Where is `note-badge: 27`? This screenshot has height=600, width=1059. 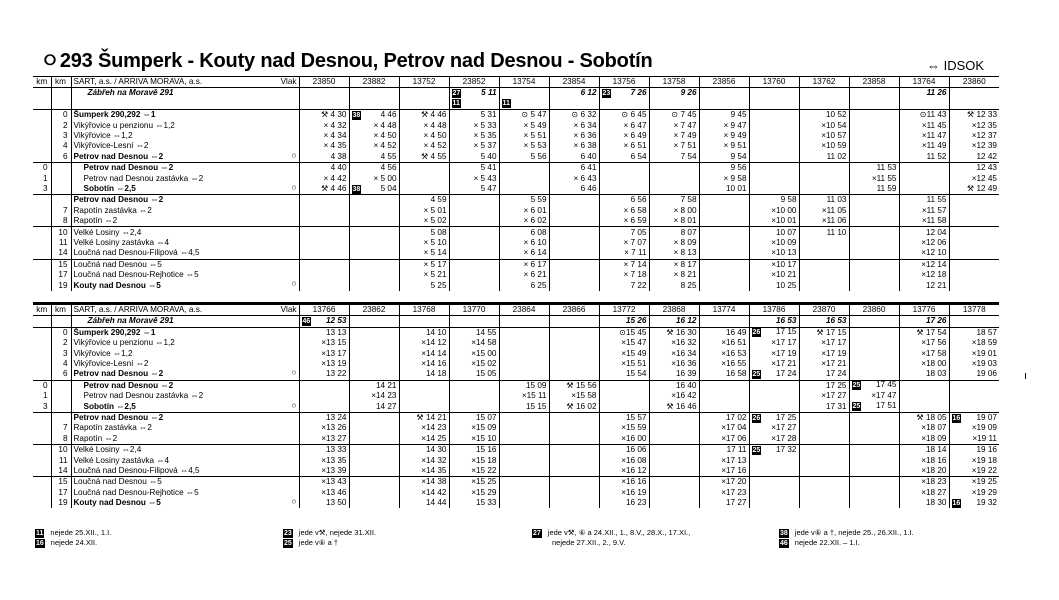
note-badge: 27 is located at coordinates (537, 533).